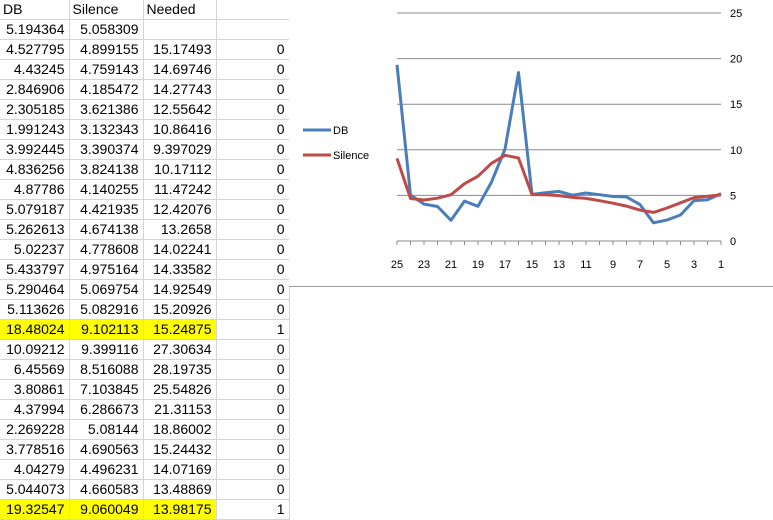  Describe the element at coordinates (106, 490) in the screenshot. I see `cell-silence: 4.660583` at that location.